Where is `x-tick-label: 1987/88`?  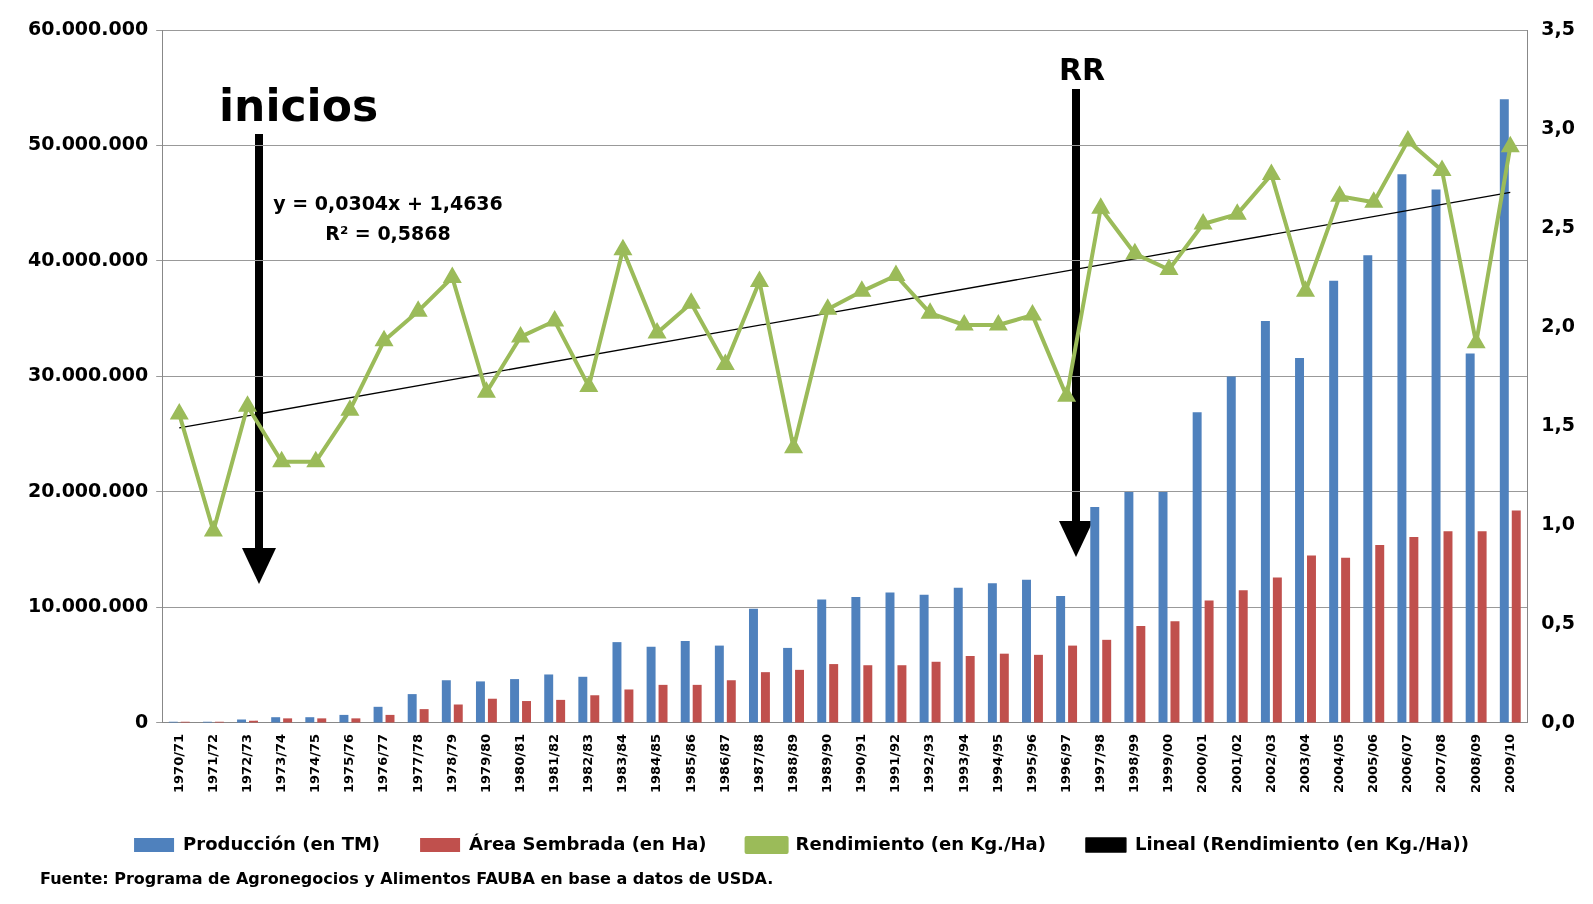 x-tick-label: 1987/88 is located at coordinates (758, 763).